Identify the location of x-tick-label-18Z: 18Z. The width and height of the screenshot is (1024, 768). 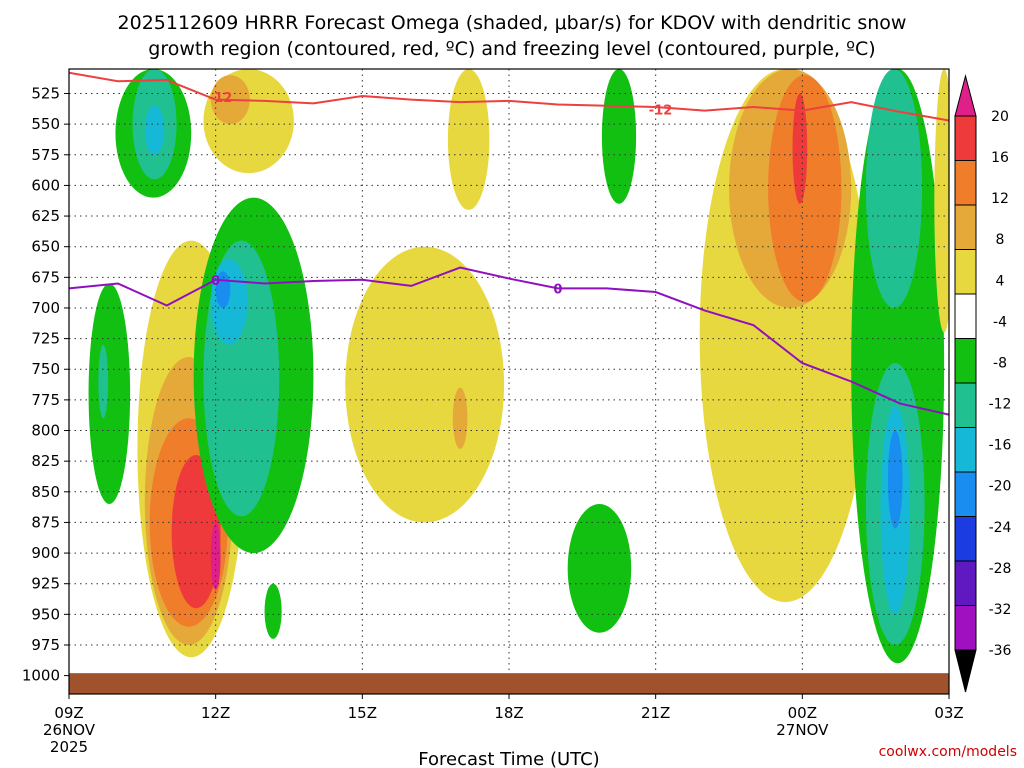
(508, 713).